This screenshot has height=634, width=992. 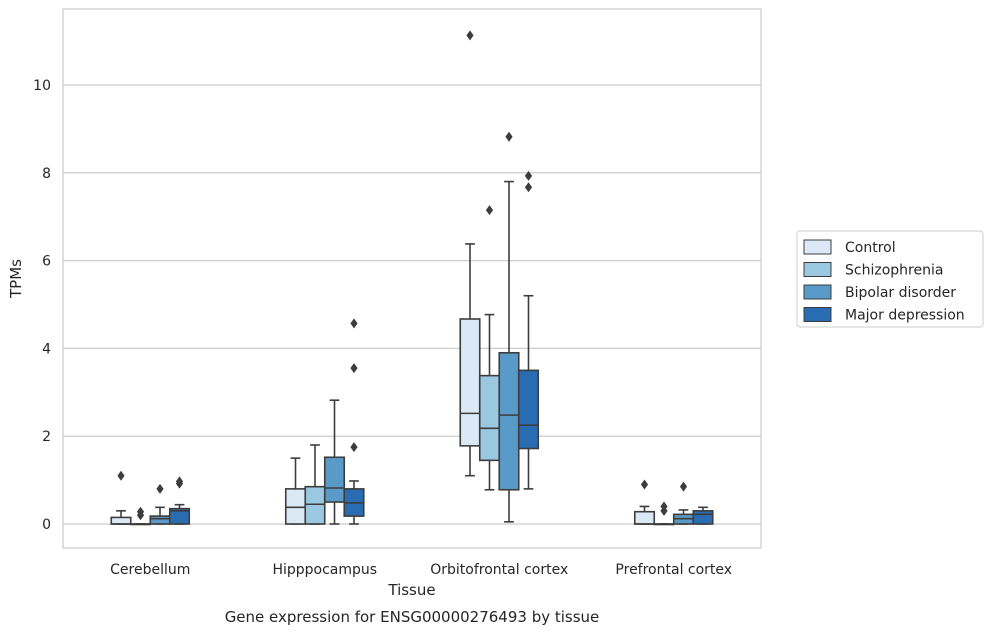 What do you see at coordinates (46, 437) in the screenshot?
I see `y-tick-label: 2` at bounding box center [46, 437].